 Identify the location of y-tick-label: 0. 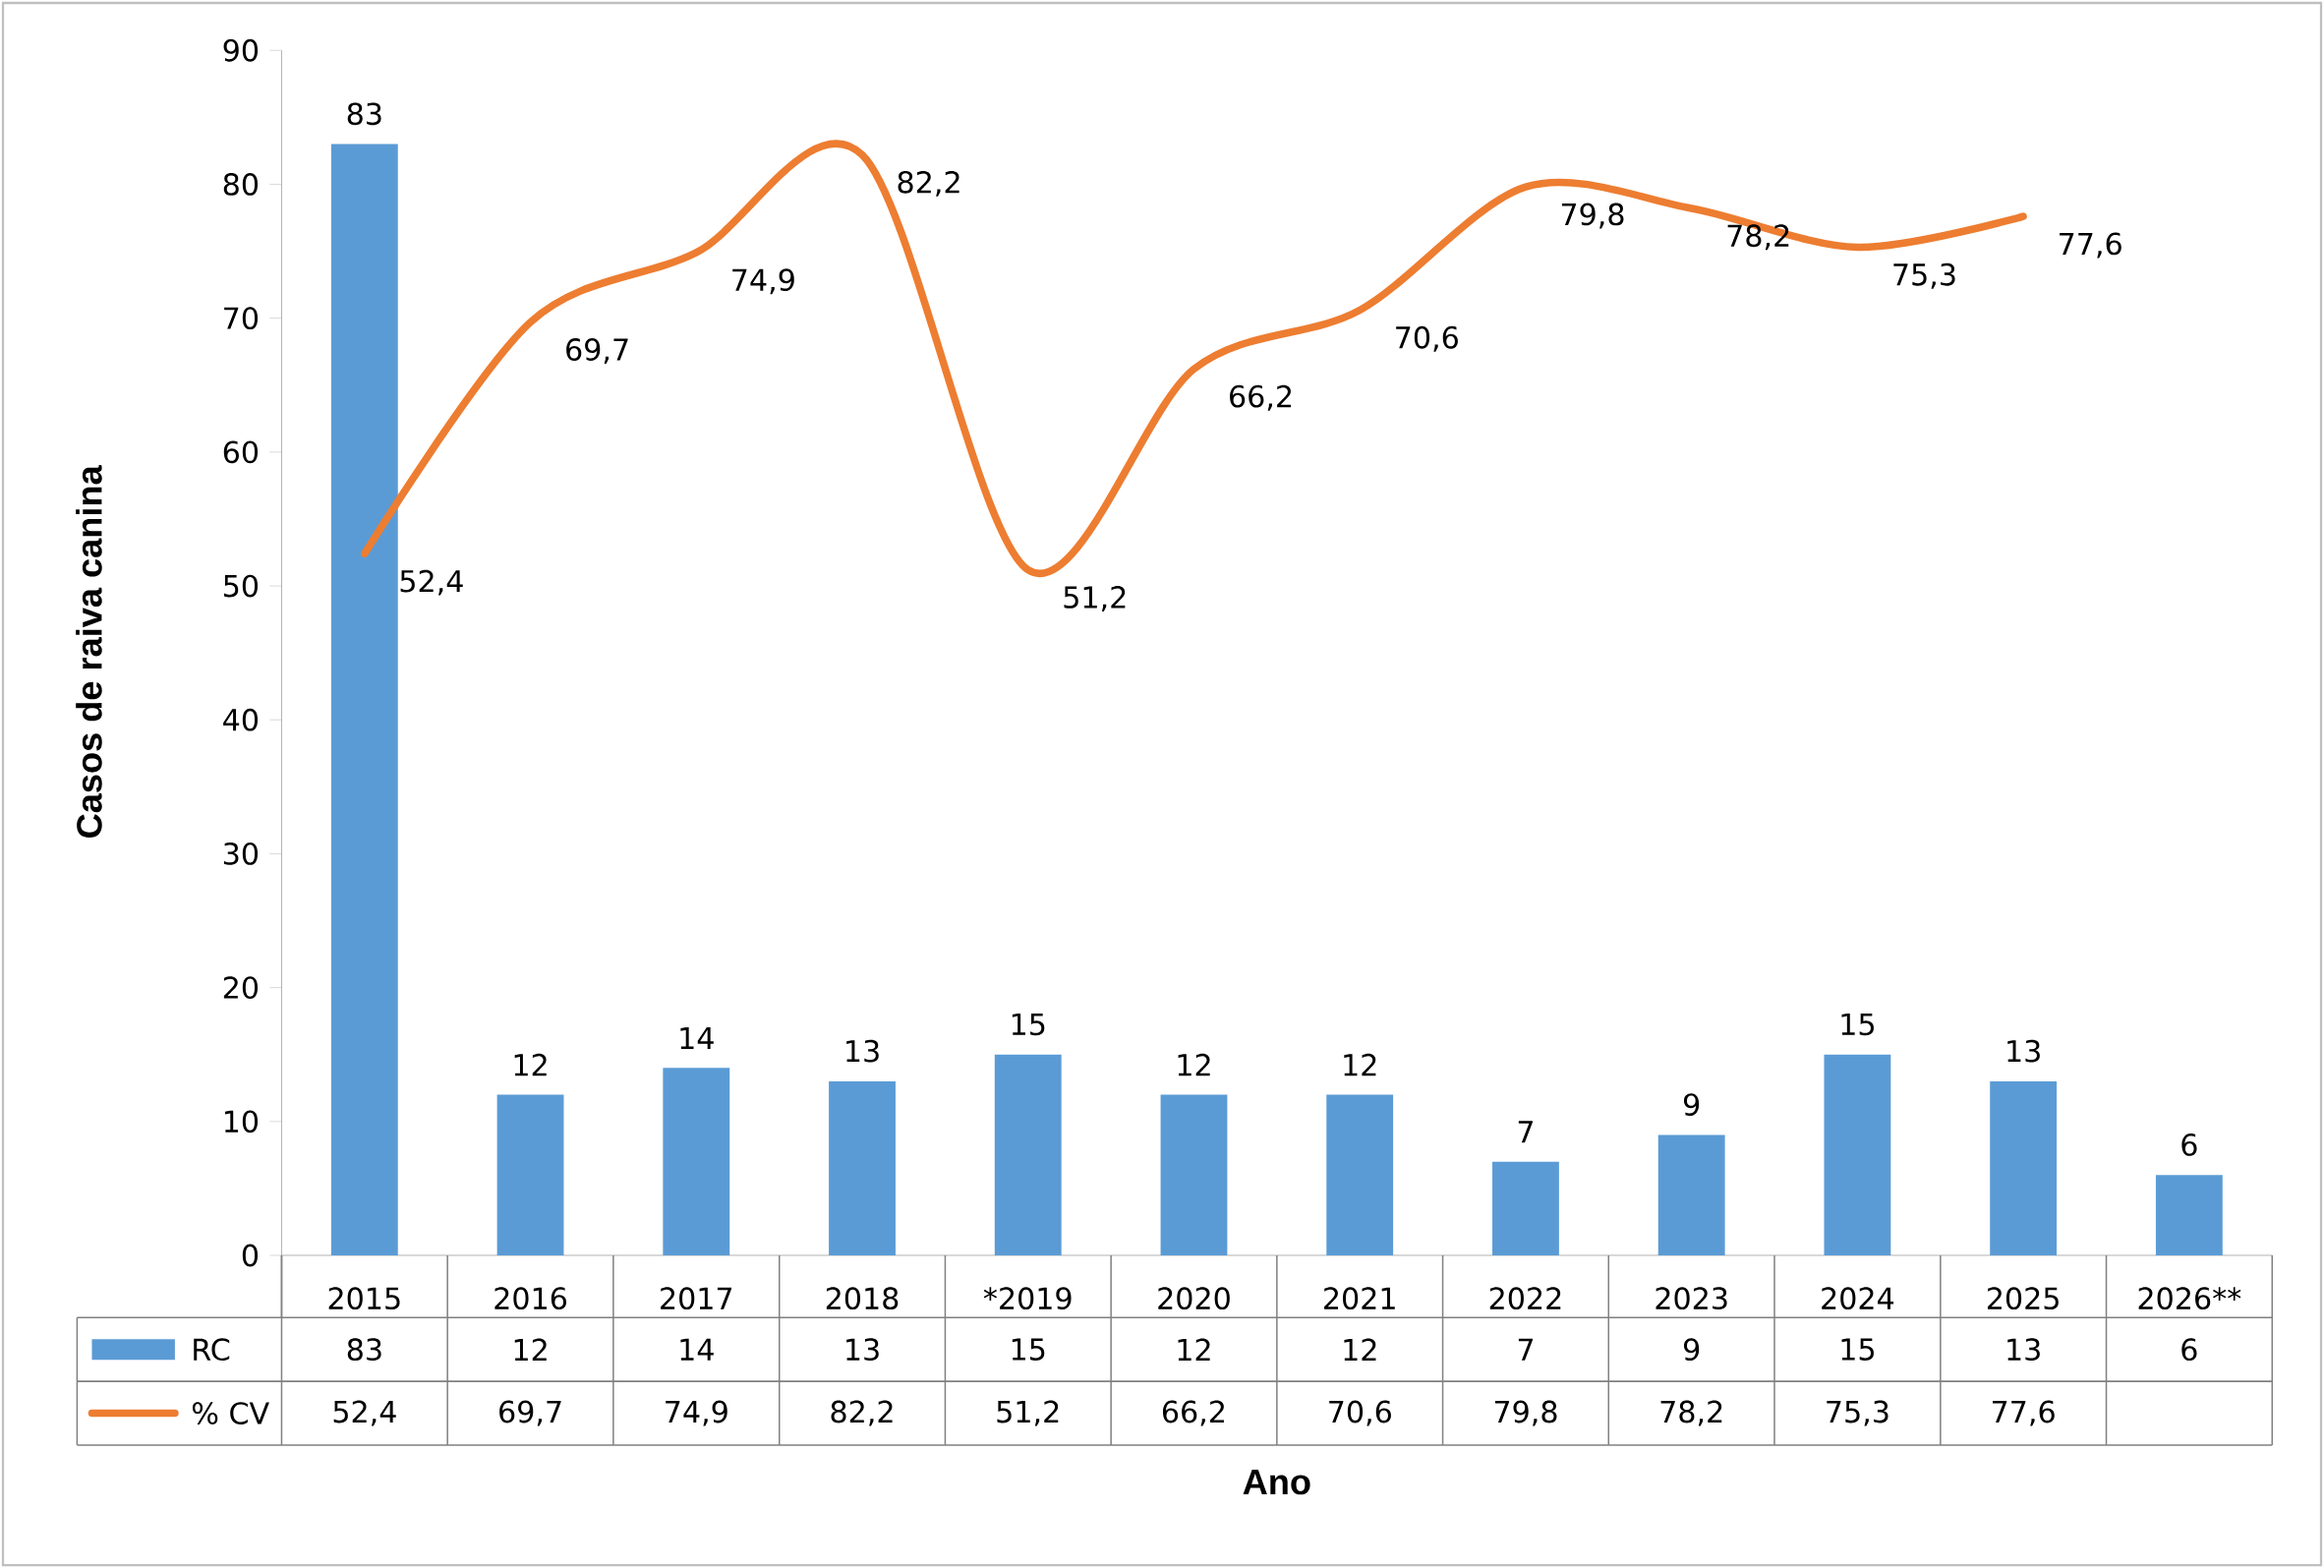
(250, 1255).